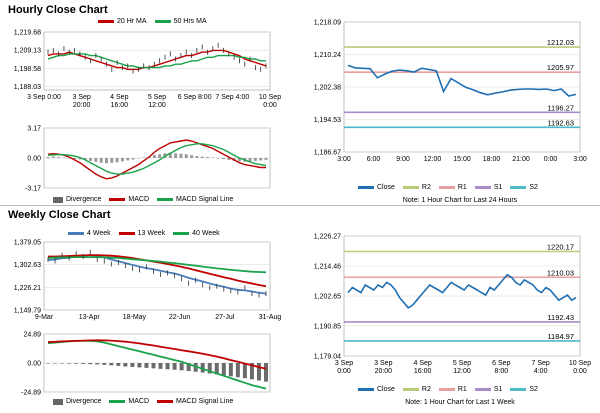  What do you see at coordinates (117, 401) in the screenshot?
I see `legend-swatch-w-macd` at bounding box center [117, 401].